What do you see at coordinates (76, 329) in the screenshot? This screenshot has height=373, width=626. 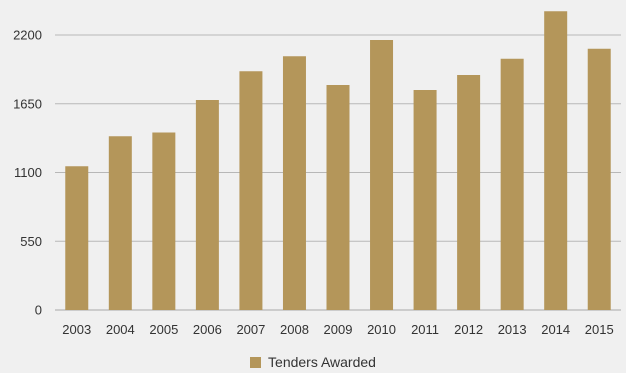 I see `x-tick-label: 2003` at bounding box center [76, 329].